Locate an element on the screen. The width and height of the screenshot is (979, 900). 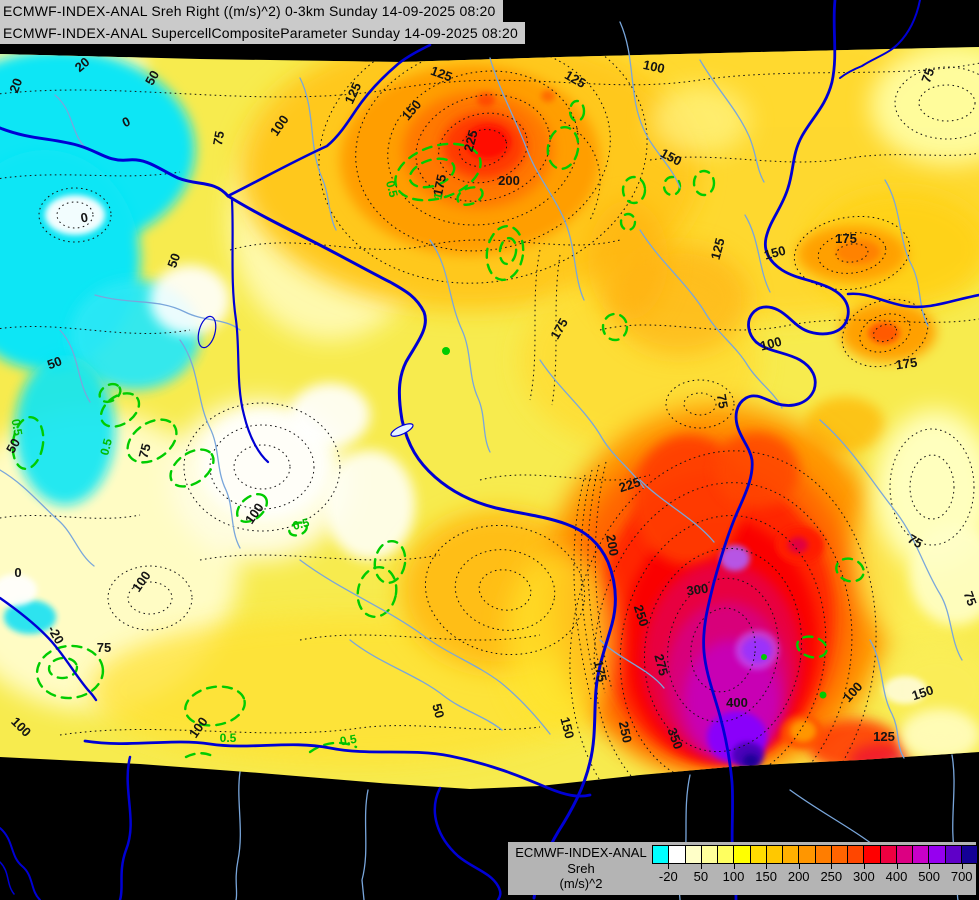
legend-colorbar is located at coordinates (815, 854).